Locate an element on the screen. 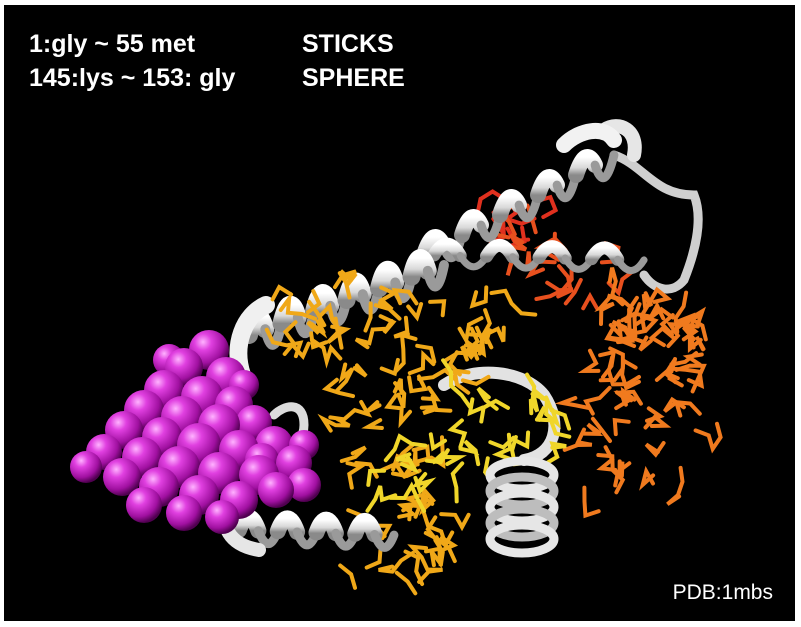  representation-label-2: SPHERE is located at coordinates (353, 78).